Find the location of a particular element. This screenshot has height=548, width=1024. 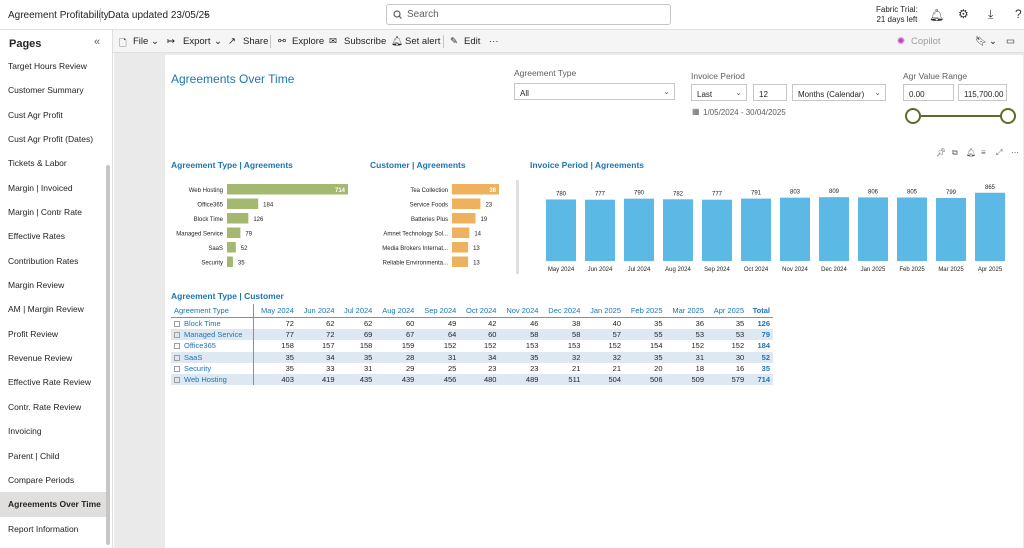

data-updated-label: Data updated 23/05/25 is located at coordinates (159, 15).